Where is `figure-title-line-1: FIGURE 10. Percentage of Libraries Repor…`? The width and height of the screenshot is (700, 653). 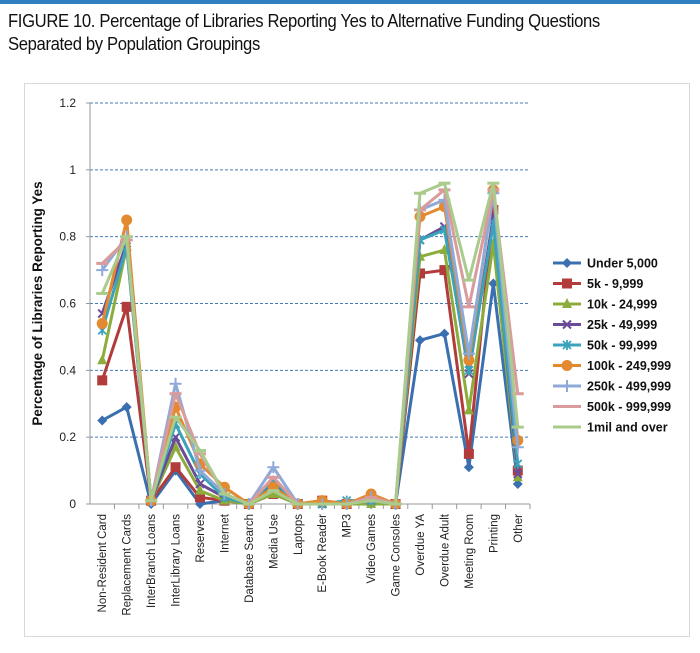 figure-title-line-1: FIGURE 10. Percentage of Libraries Repor… is located at coordinates (304, 20).